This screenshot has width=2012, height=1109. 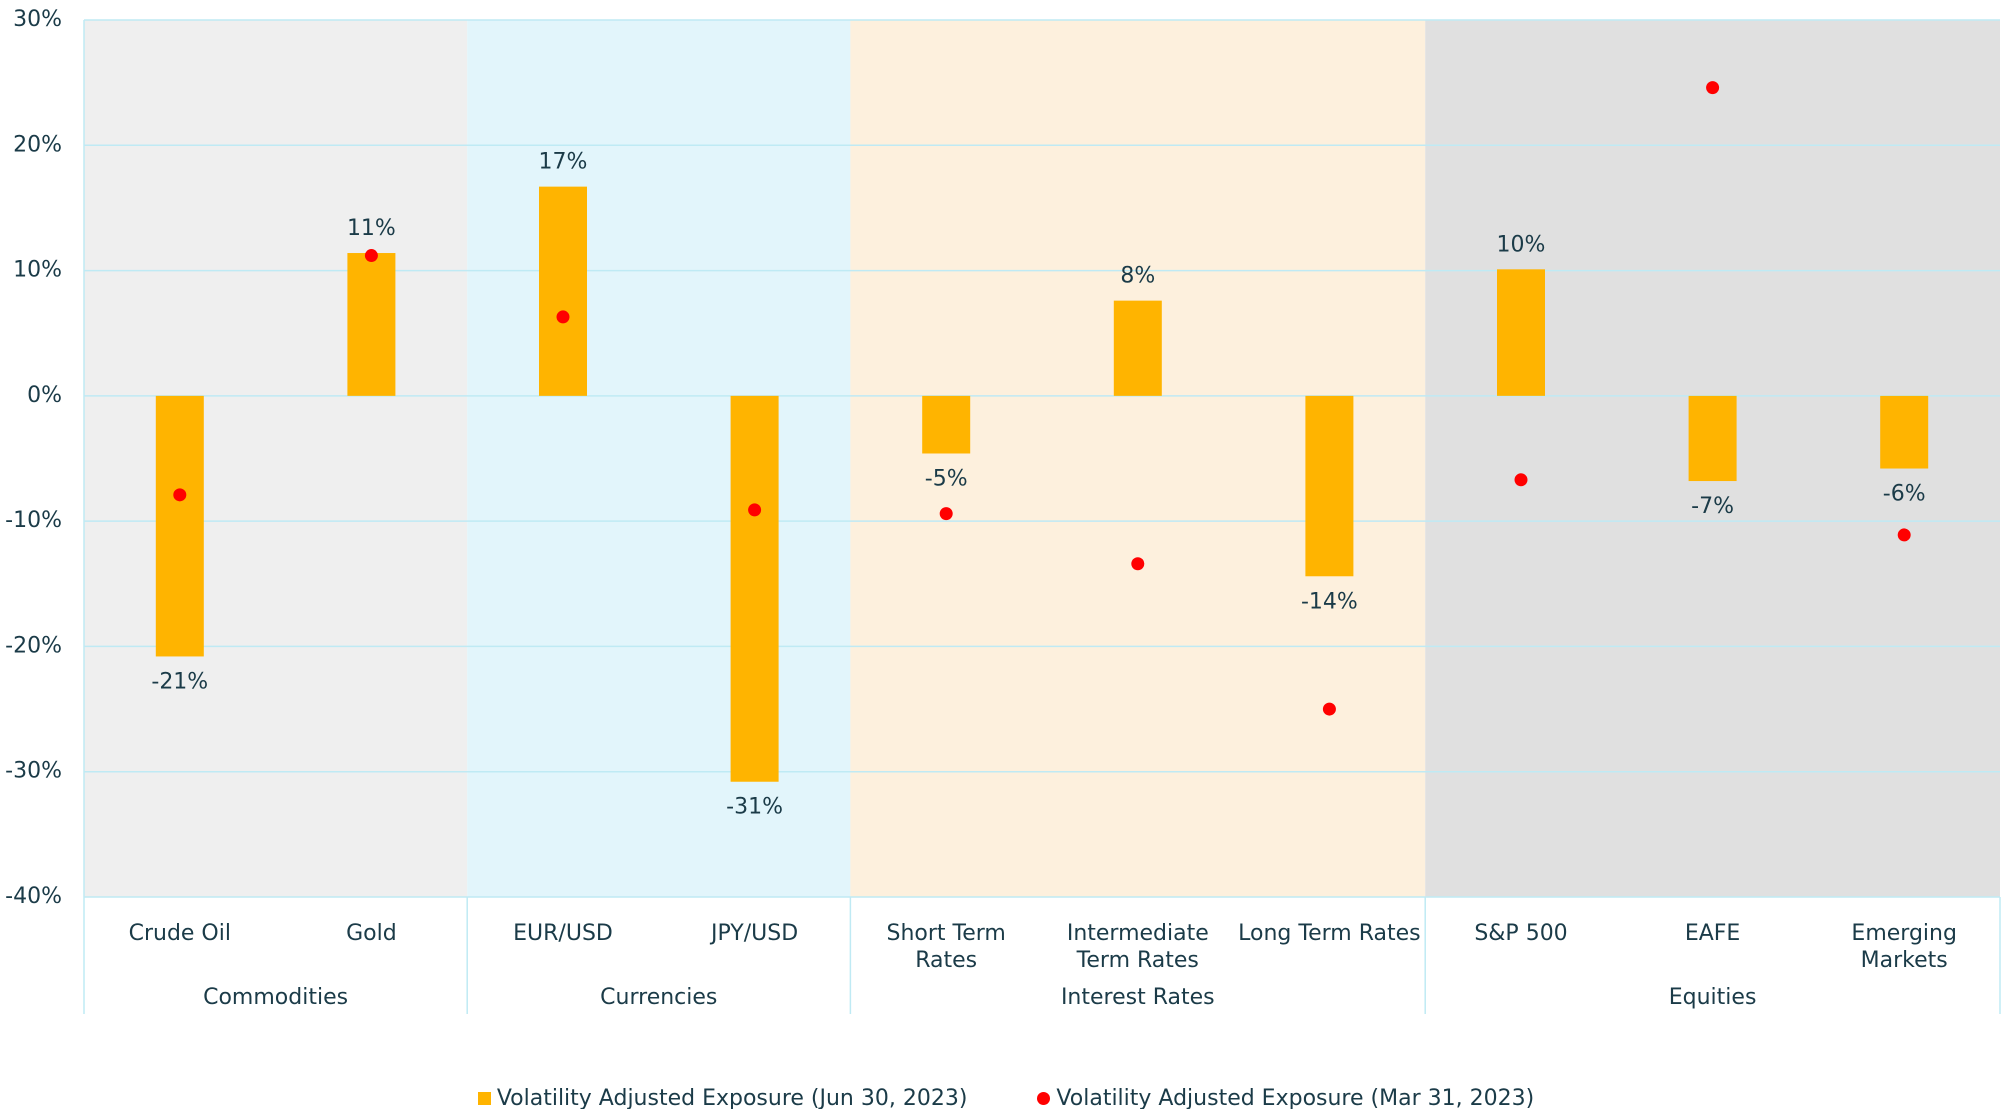 What do you see at coordinates (1329, 933) in the screenshot?
I see `x-tick-label: Long Term Rates` at bounding box center [1329, 933].